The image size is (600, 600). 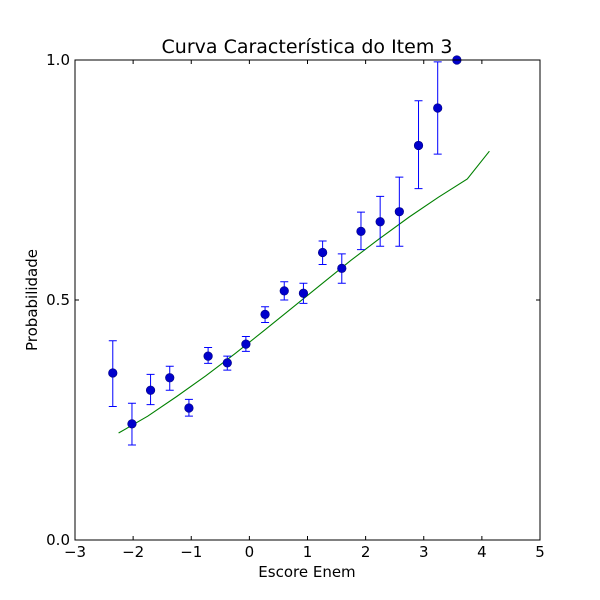 What do you see at coordinates (482, 552) in the screenshot?
I see `x-tick-label: 4` at bounding box center [482, 552].